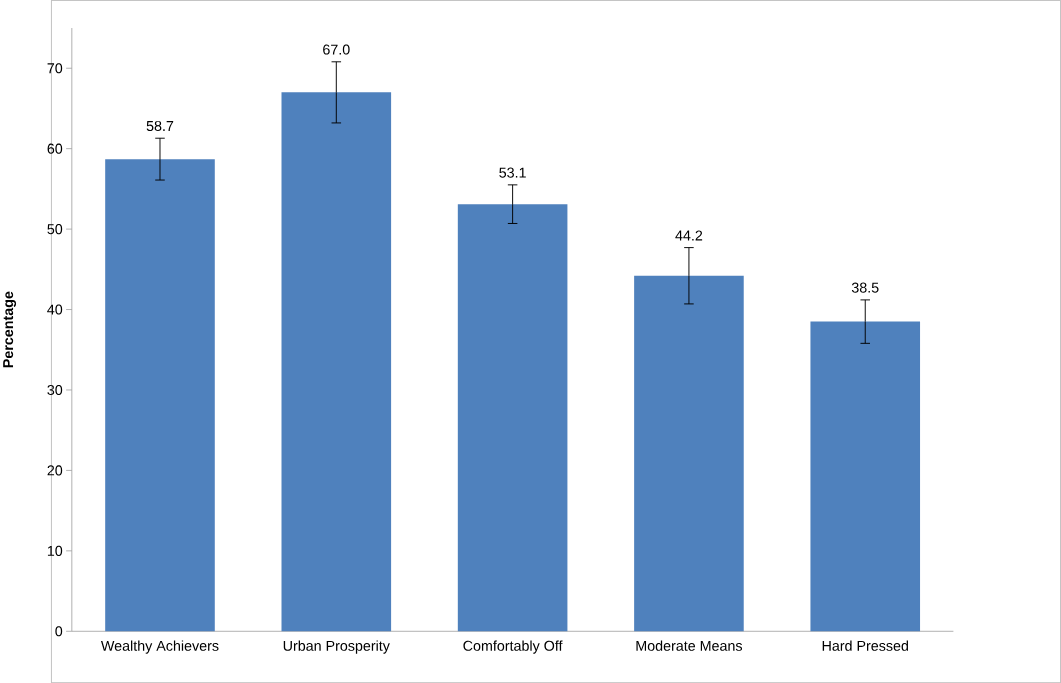  Describe the element at coordinates (55, 229) in the screenshot. I see `y-tick-label: 50` at that location.